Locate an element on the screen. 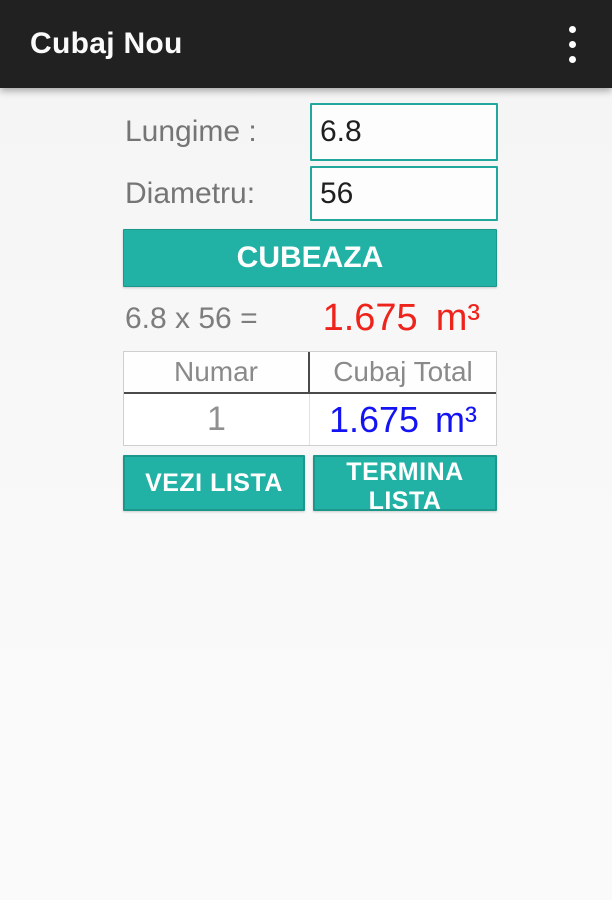 The image size is (612, 900). result-unit: m³ is located at coordinates (457, 318).